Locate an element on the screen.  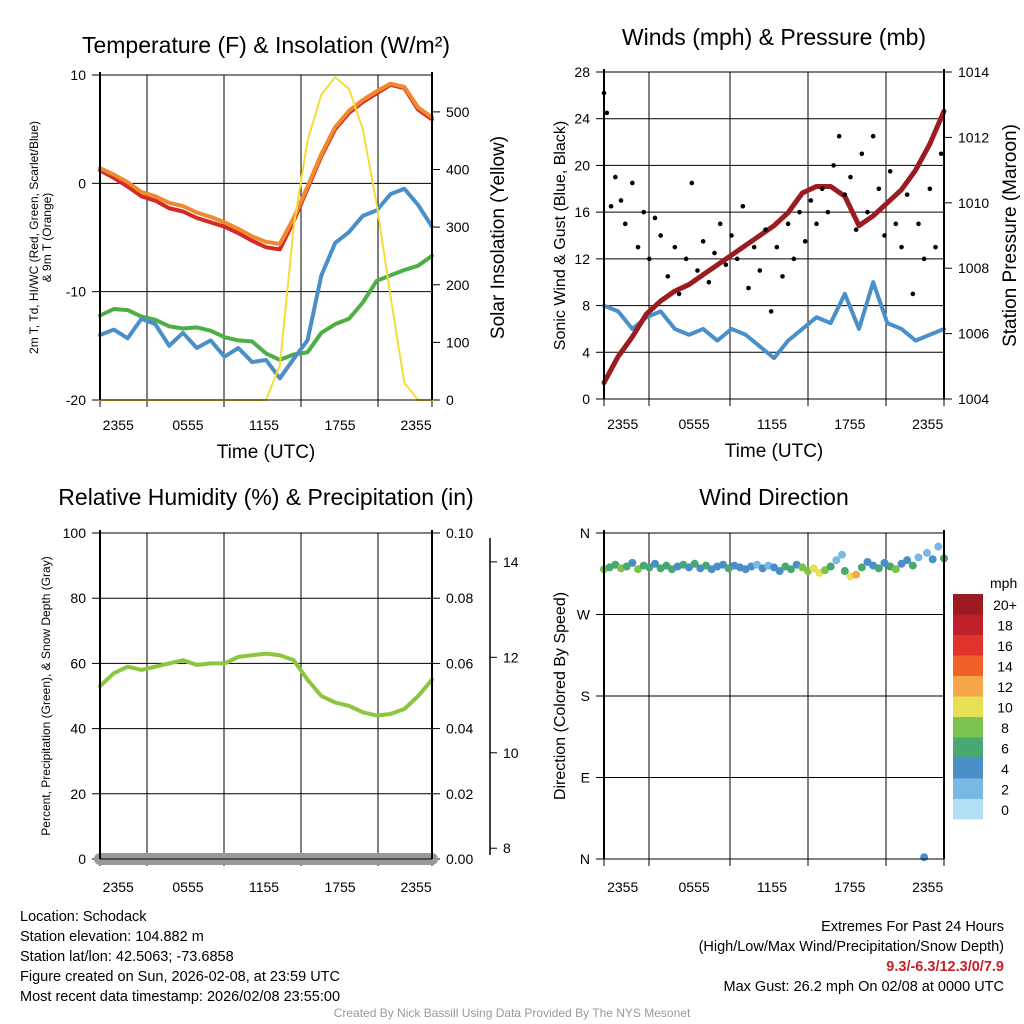
snow-depth-tick-label: 8 is located at coordinates (507, 848).